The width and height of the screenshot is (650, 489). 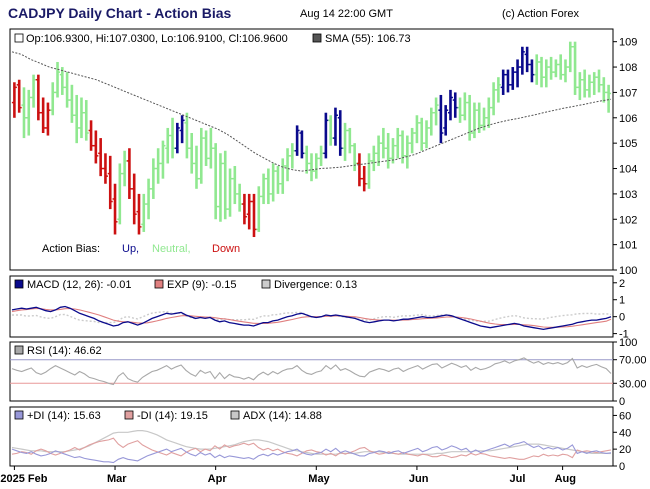 What do you see at coordinates (628, 119) in the screenshot?
I see `price-axis-tick-label: 106` at bounding box center [628, 119].